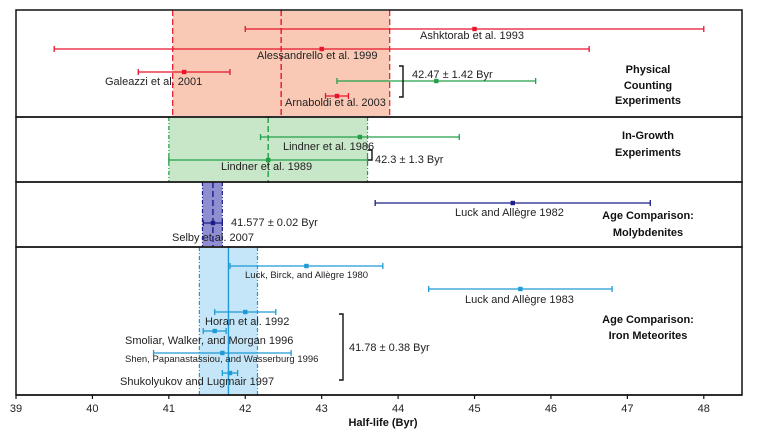 The height and width of the screenshot is (434, 766). What do you see at coordinates (209, 341) in the screenshot?
I see `measurement-label-3-3: Smoliar, Walker, and Morgan 1996` at bounding box center [209, 341].